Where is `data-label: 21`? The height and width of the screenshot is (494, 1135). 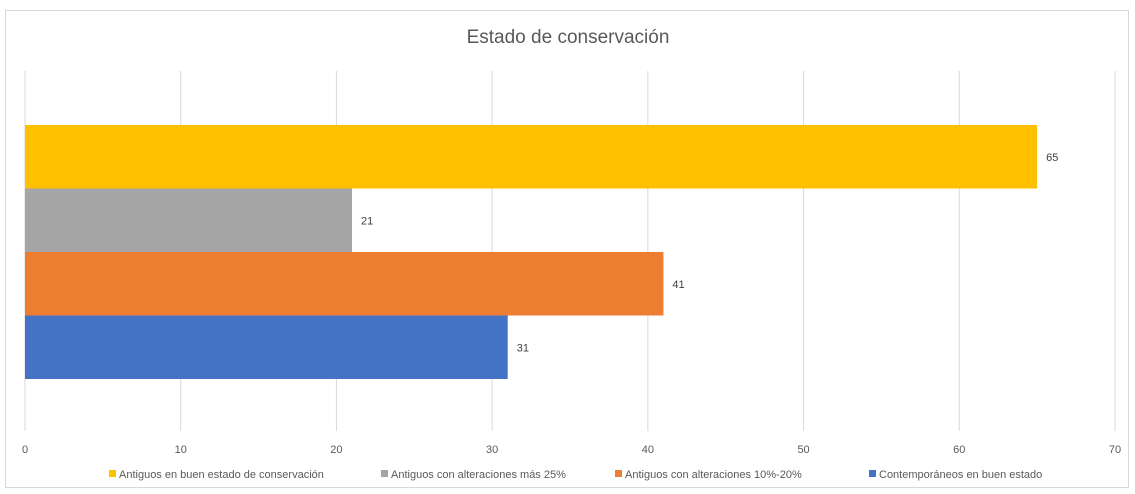 data-label: 21 is located at coordinates (367, 221).